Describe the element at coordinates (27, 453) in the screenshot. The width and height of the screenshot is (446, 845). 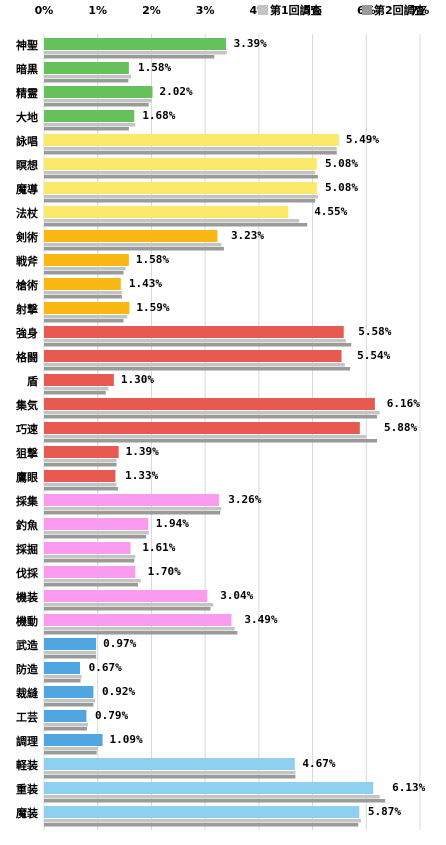
I see `category-label: 狙撃` at that location.